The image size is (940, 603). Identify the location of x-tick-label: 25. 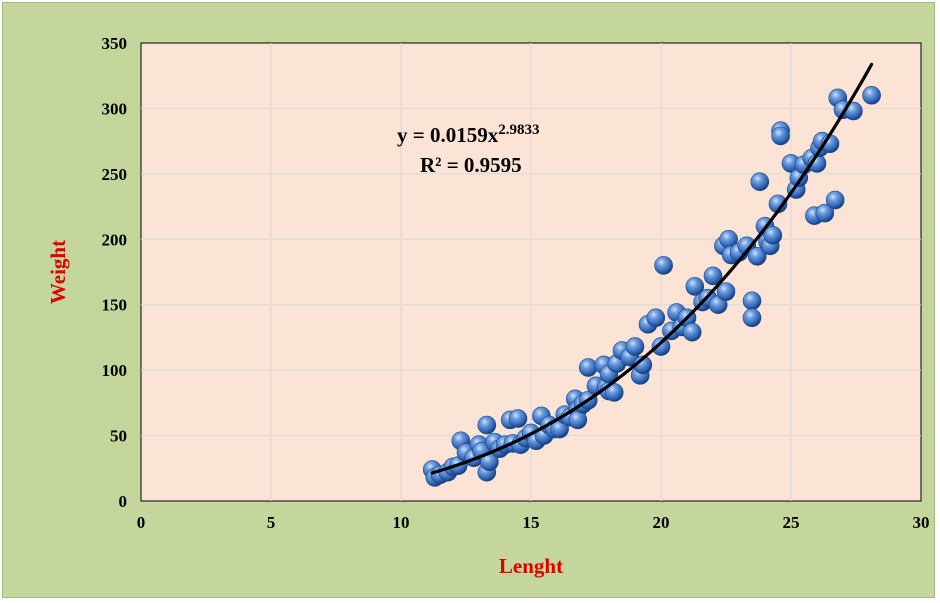
(791, 522).